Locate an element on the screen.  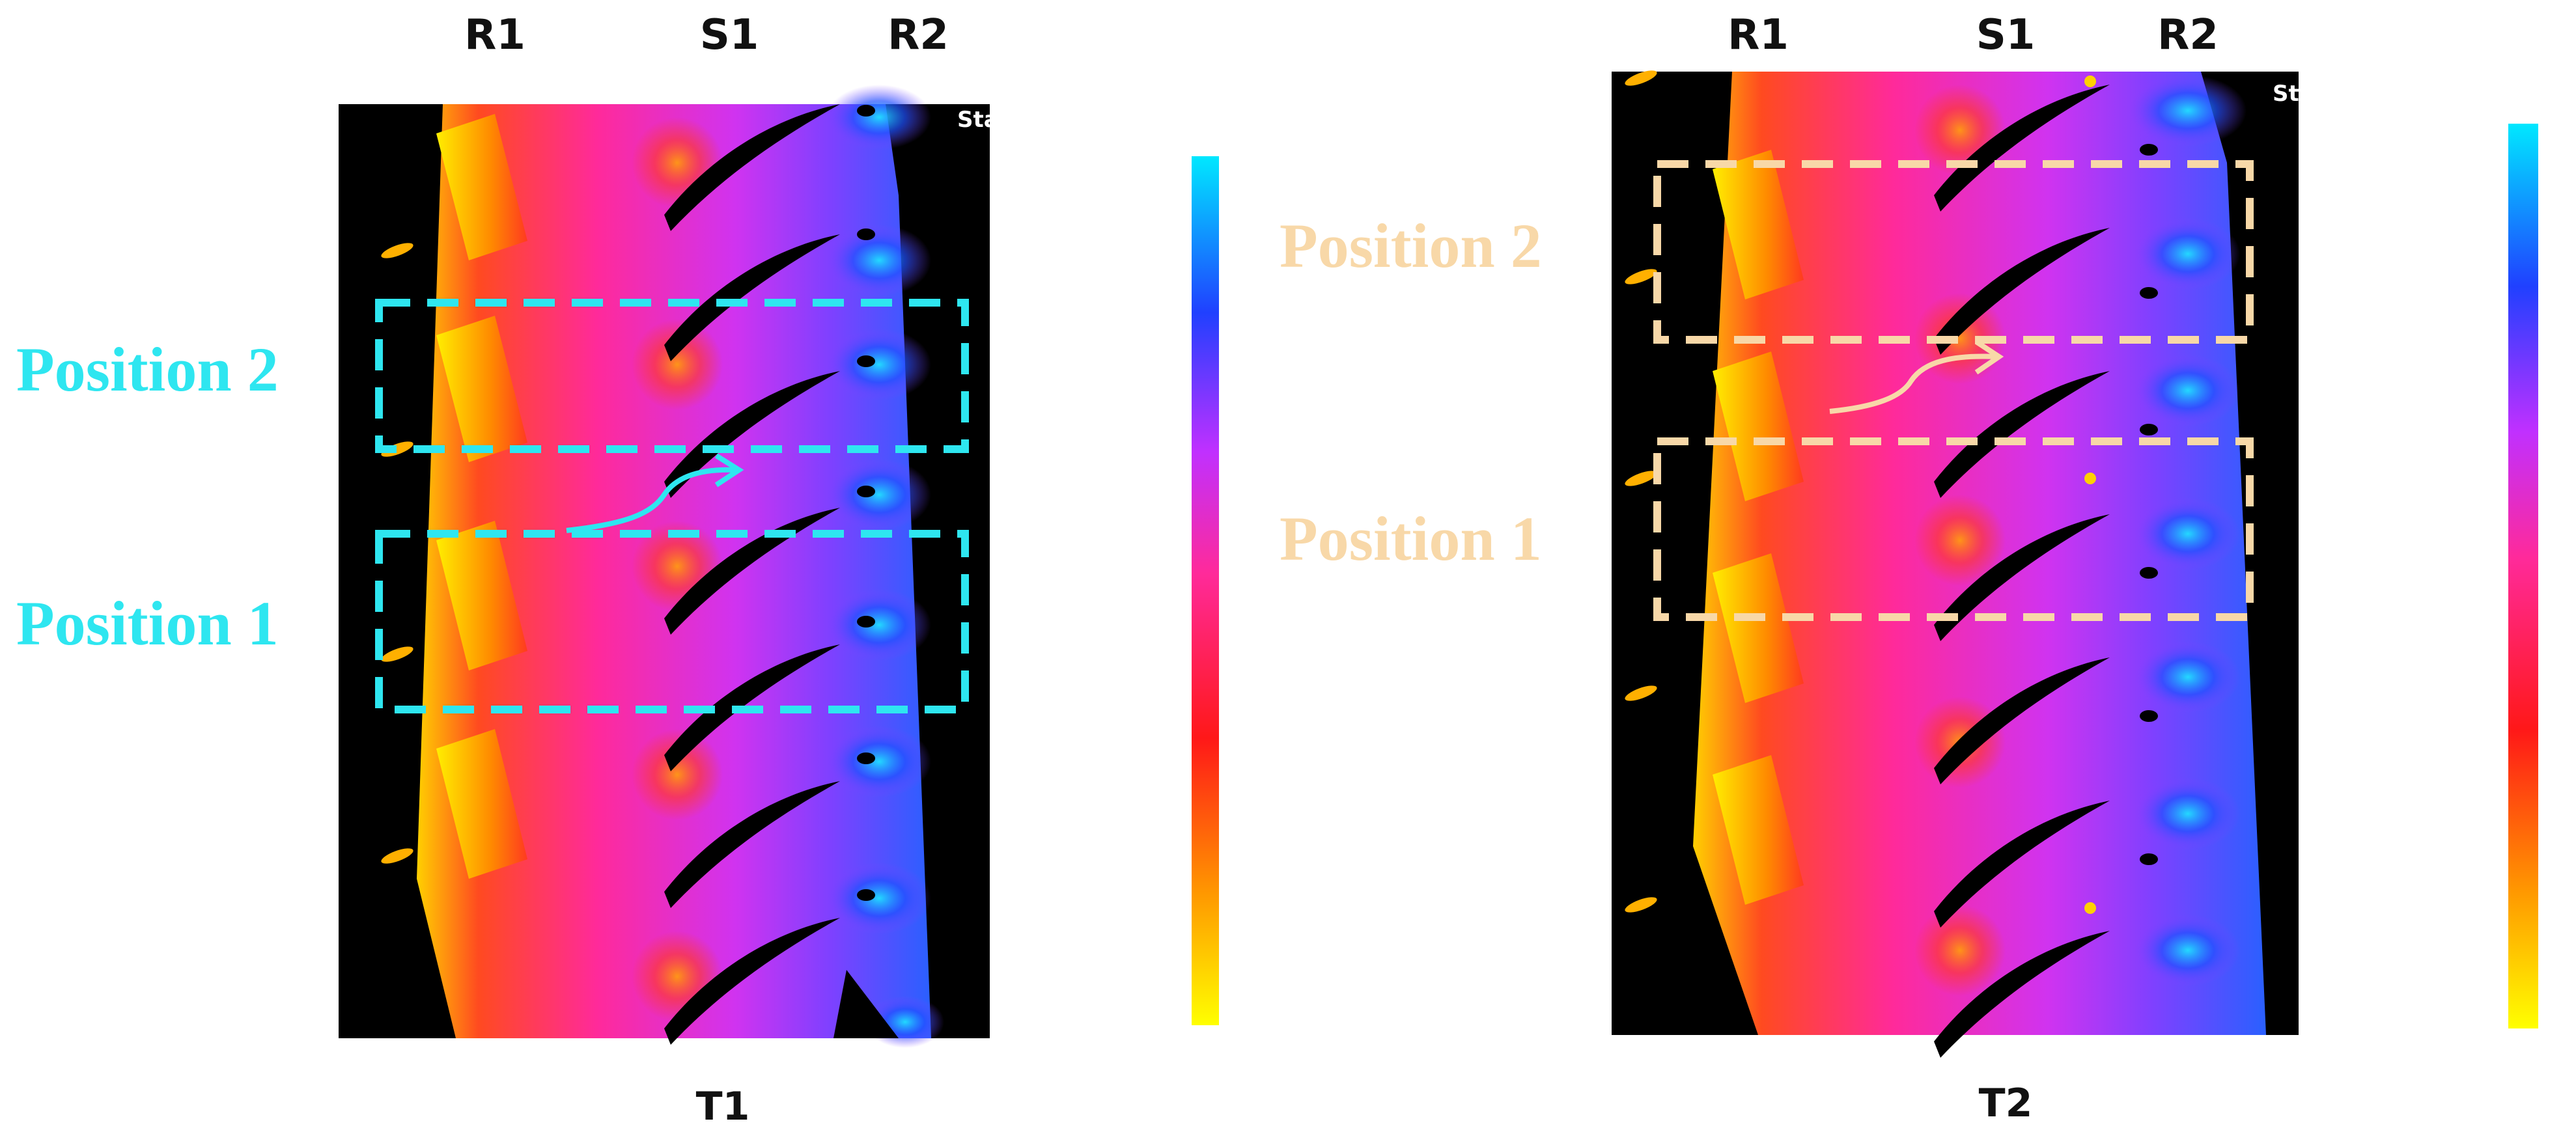
panel-caption-t1: T1 is located at coordinates (723, 1106).